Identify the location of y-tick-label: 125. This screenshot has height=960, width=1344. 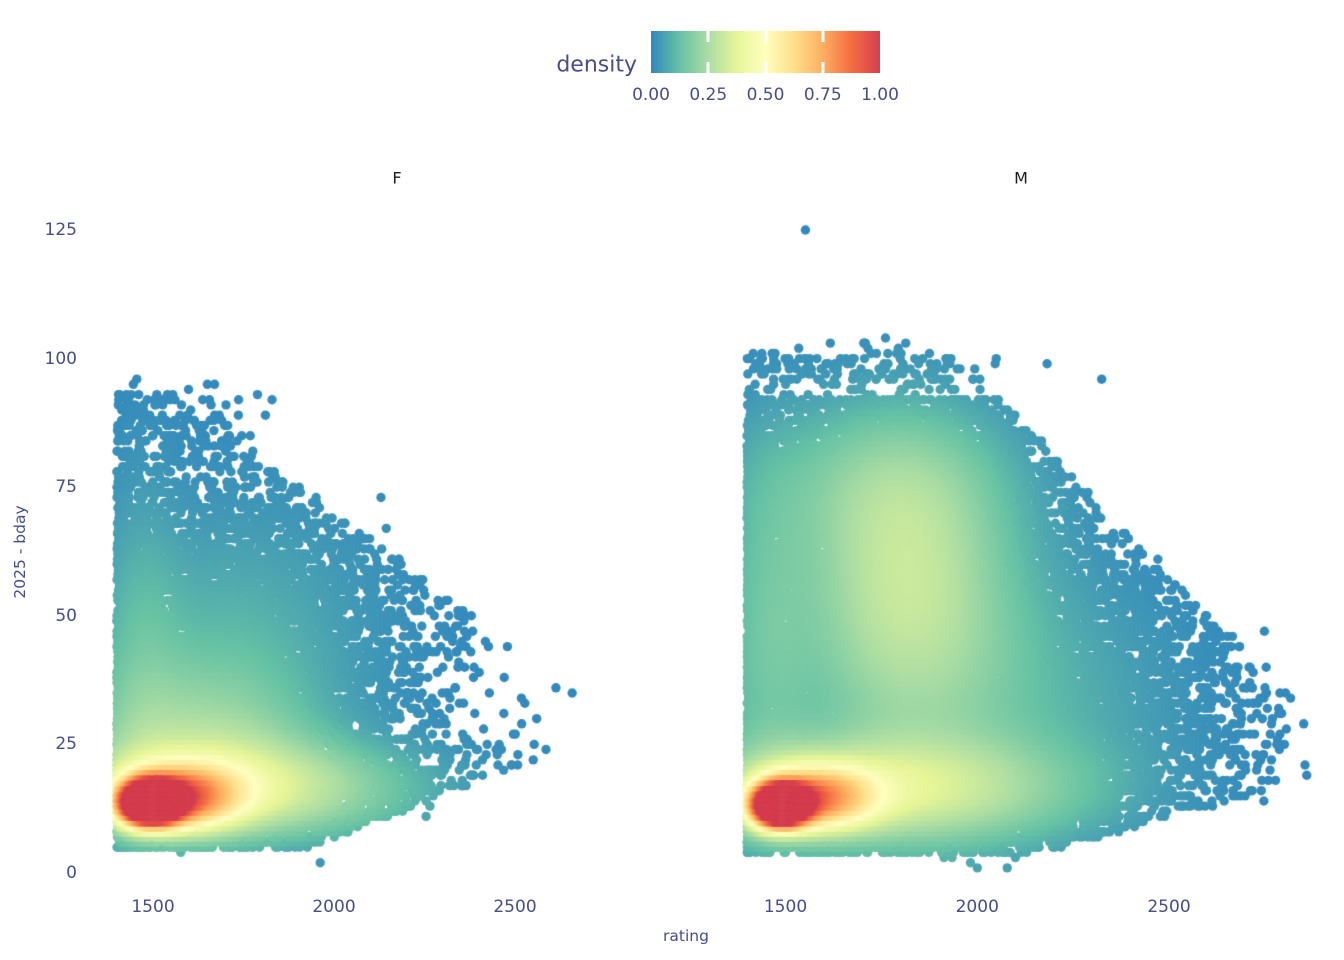
(60, 230).